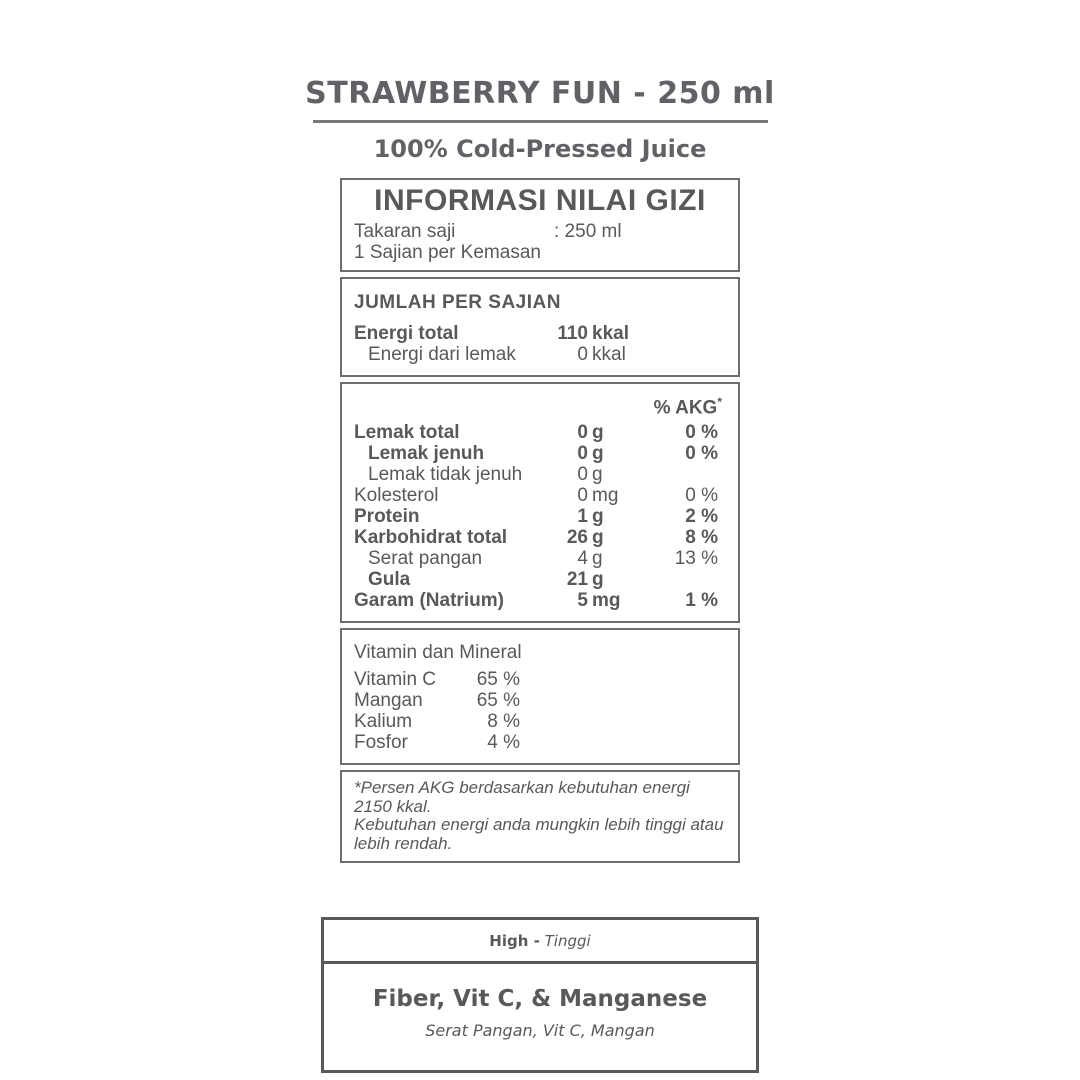  What do you see at coordinates (588, 231) in the screenshot?
I see `serving-size-value: : 250 ml` at bounding box center [588, 231].